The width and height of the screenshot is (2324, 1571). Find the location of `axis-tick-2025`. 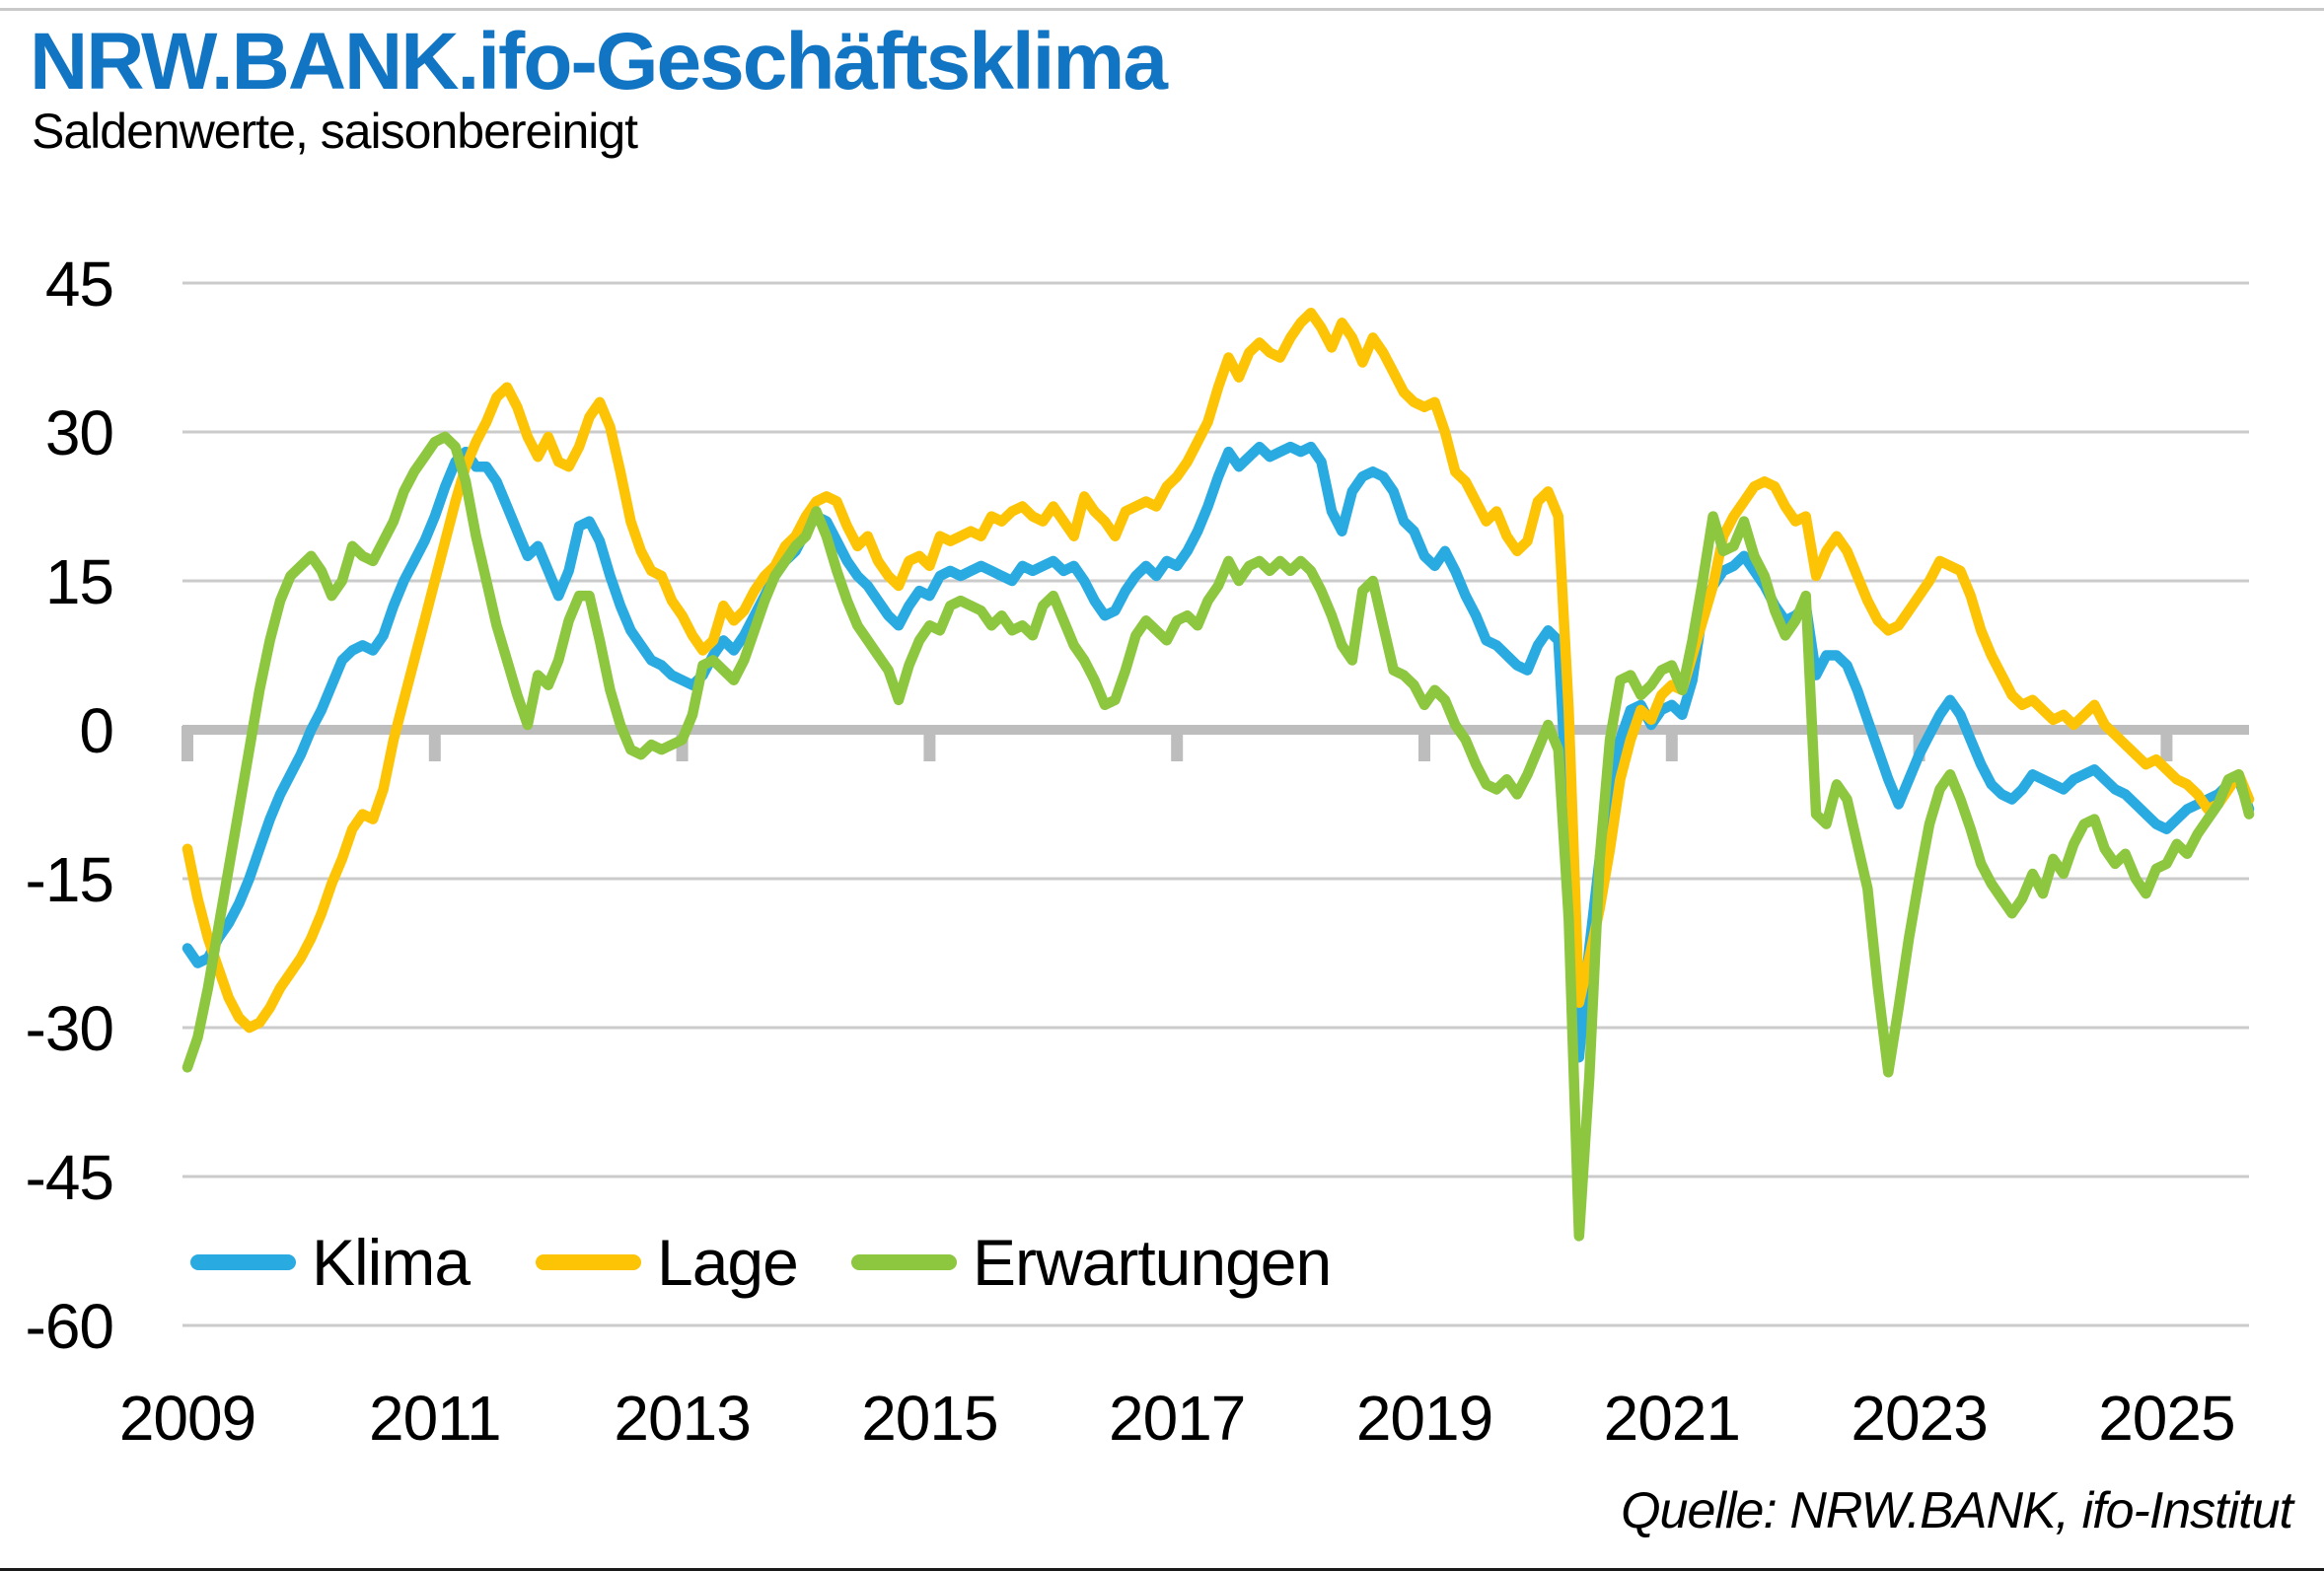

axis-tick-2025 is located at coordinates (2166, 744).